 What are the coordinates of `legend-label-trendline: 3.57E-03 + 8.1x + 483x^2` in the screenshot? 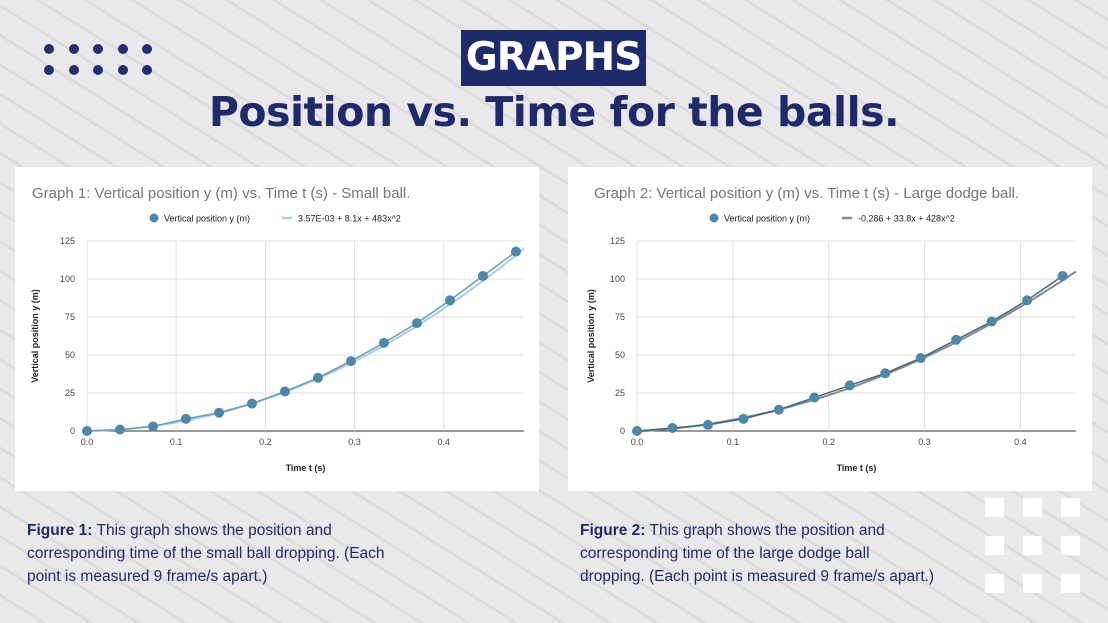 It's located at (349, 219).